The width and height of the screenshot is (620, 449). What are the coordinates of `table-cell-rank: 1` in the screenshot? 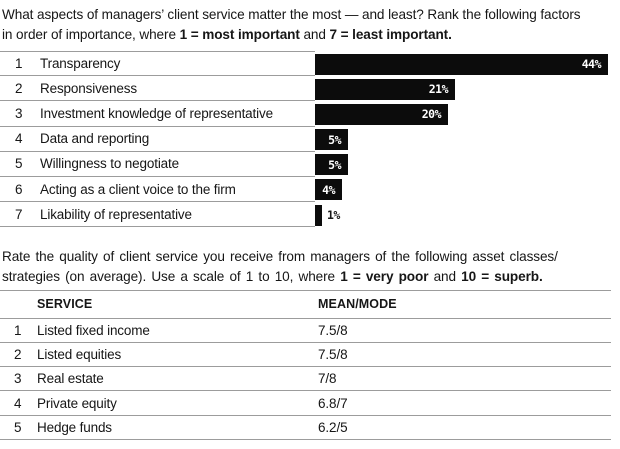 It's located at (18, 330).